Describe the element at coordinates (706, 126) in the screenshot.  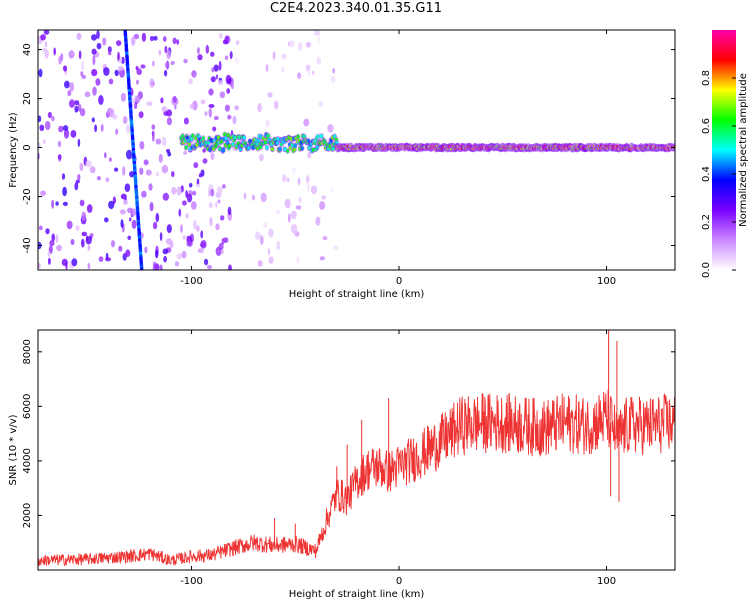
I see `colorbar-tick-label: 0.6` at that location.